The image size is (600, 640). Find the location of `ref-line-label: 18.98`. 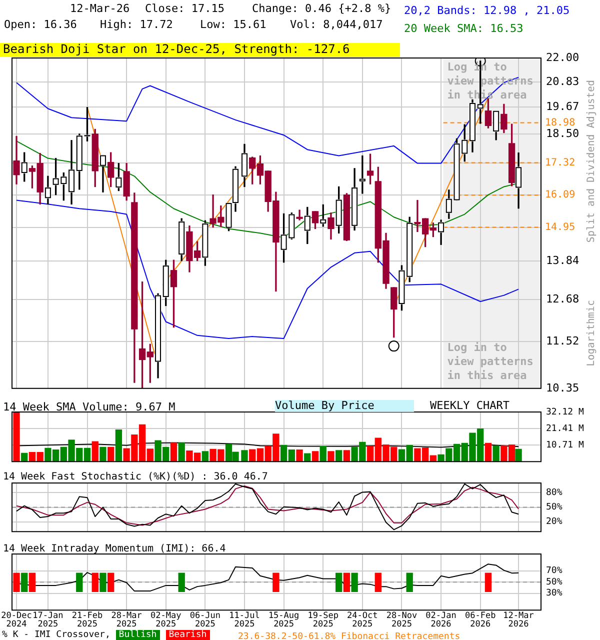

ref-line-label: 18.98 is located at coordinates (560, 122).